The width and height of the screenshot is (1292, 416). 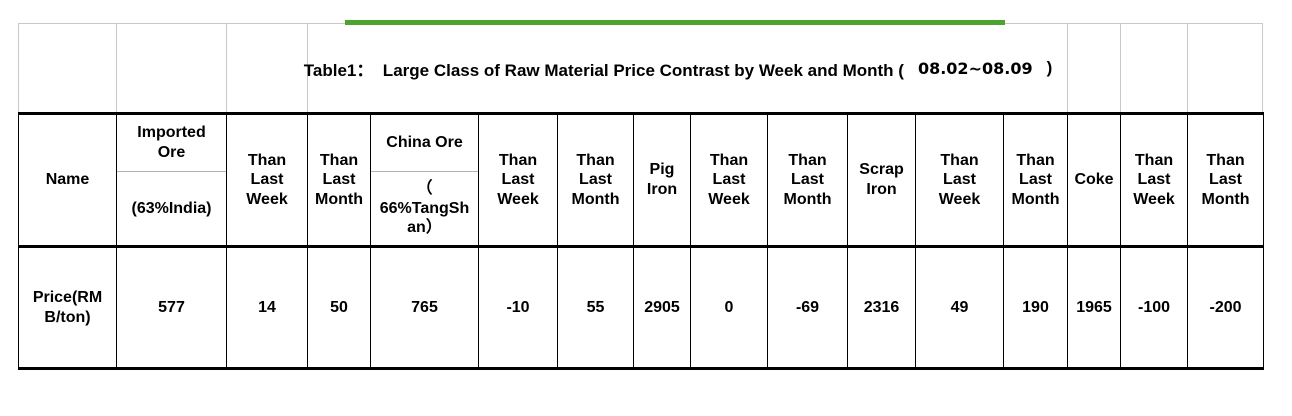 I want to click on header-scrap-iron: Scrap Iron, so click(x=881, y=180).